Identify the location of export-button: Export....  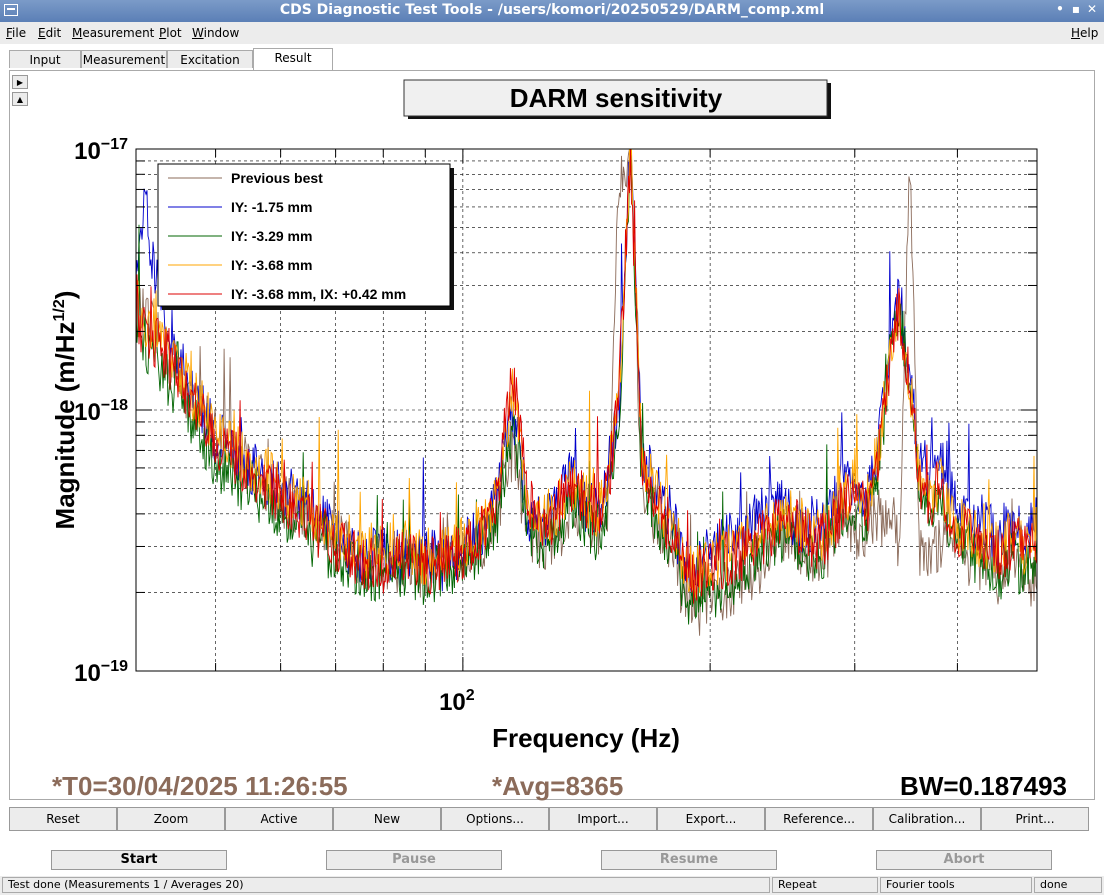
(711, 819).